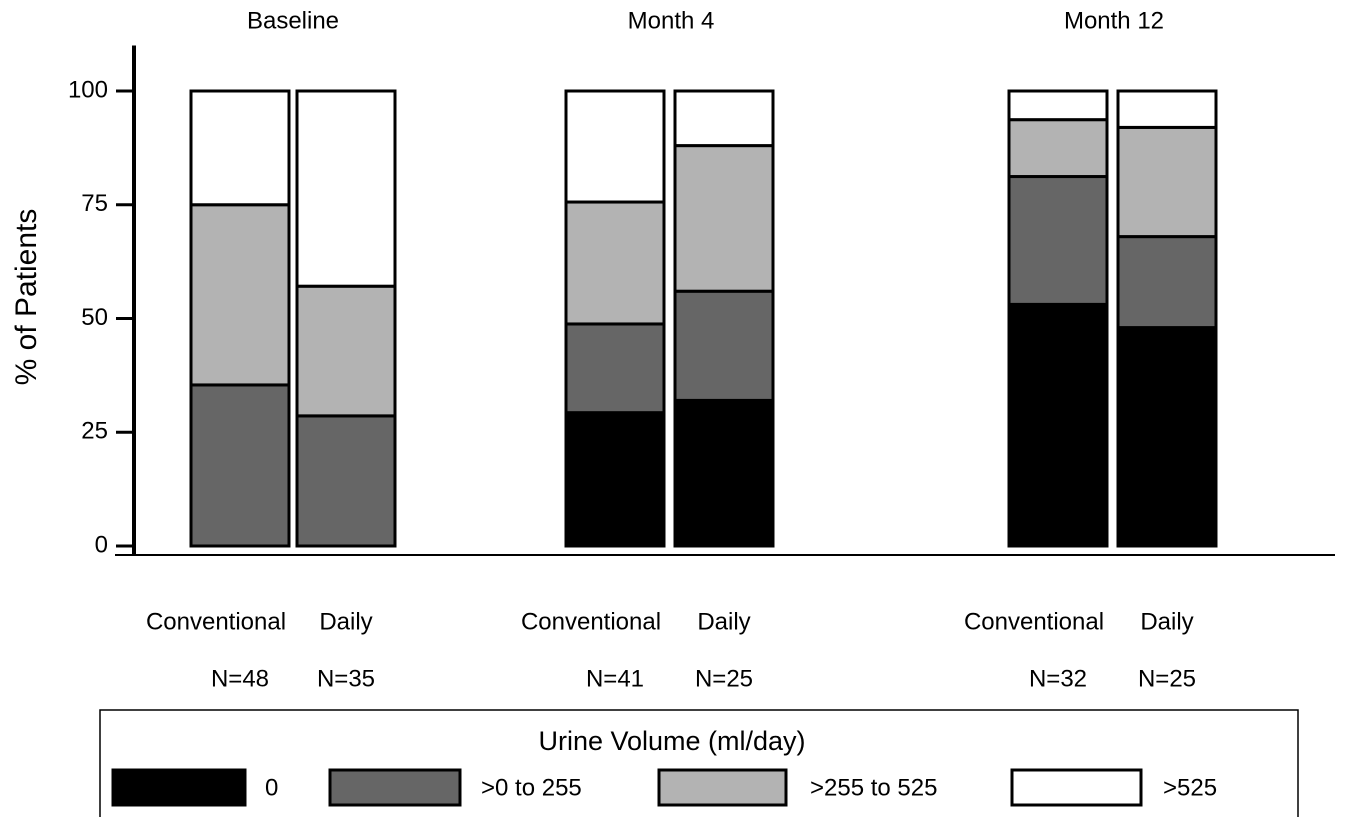  I want to click on group-label: Baseline, so click(293, 20).